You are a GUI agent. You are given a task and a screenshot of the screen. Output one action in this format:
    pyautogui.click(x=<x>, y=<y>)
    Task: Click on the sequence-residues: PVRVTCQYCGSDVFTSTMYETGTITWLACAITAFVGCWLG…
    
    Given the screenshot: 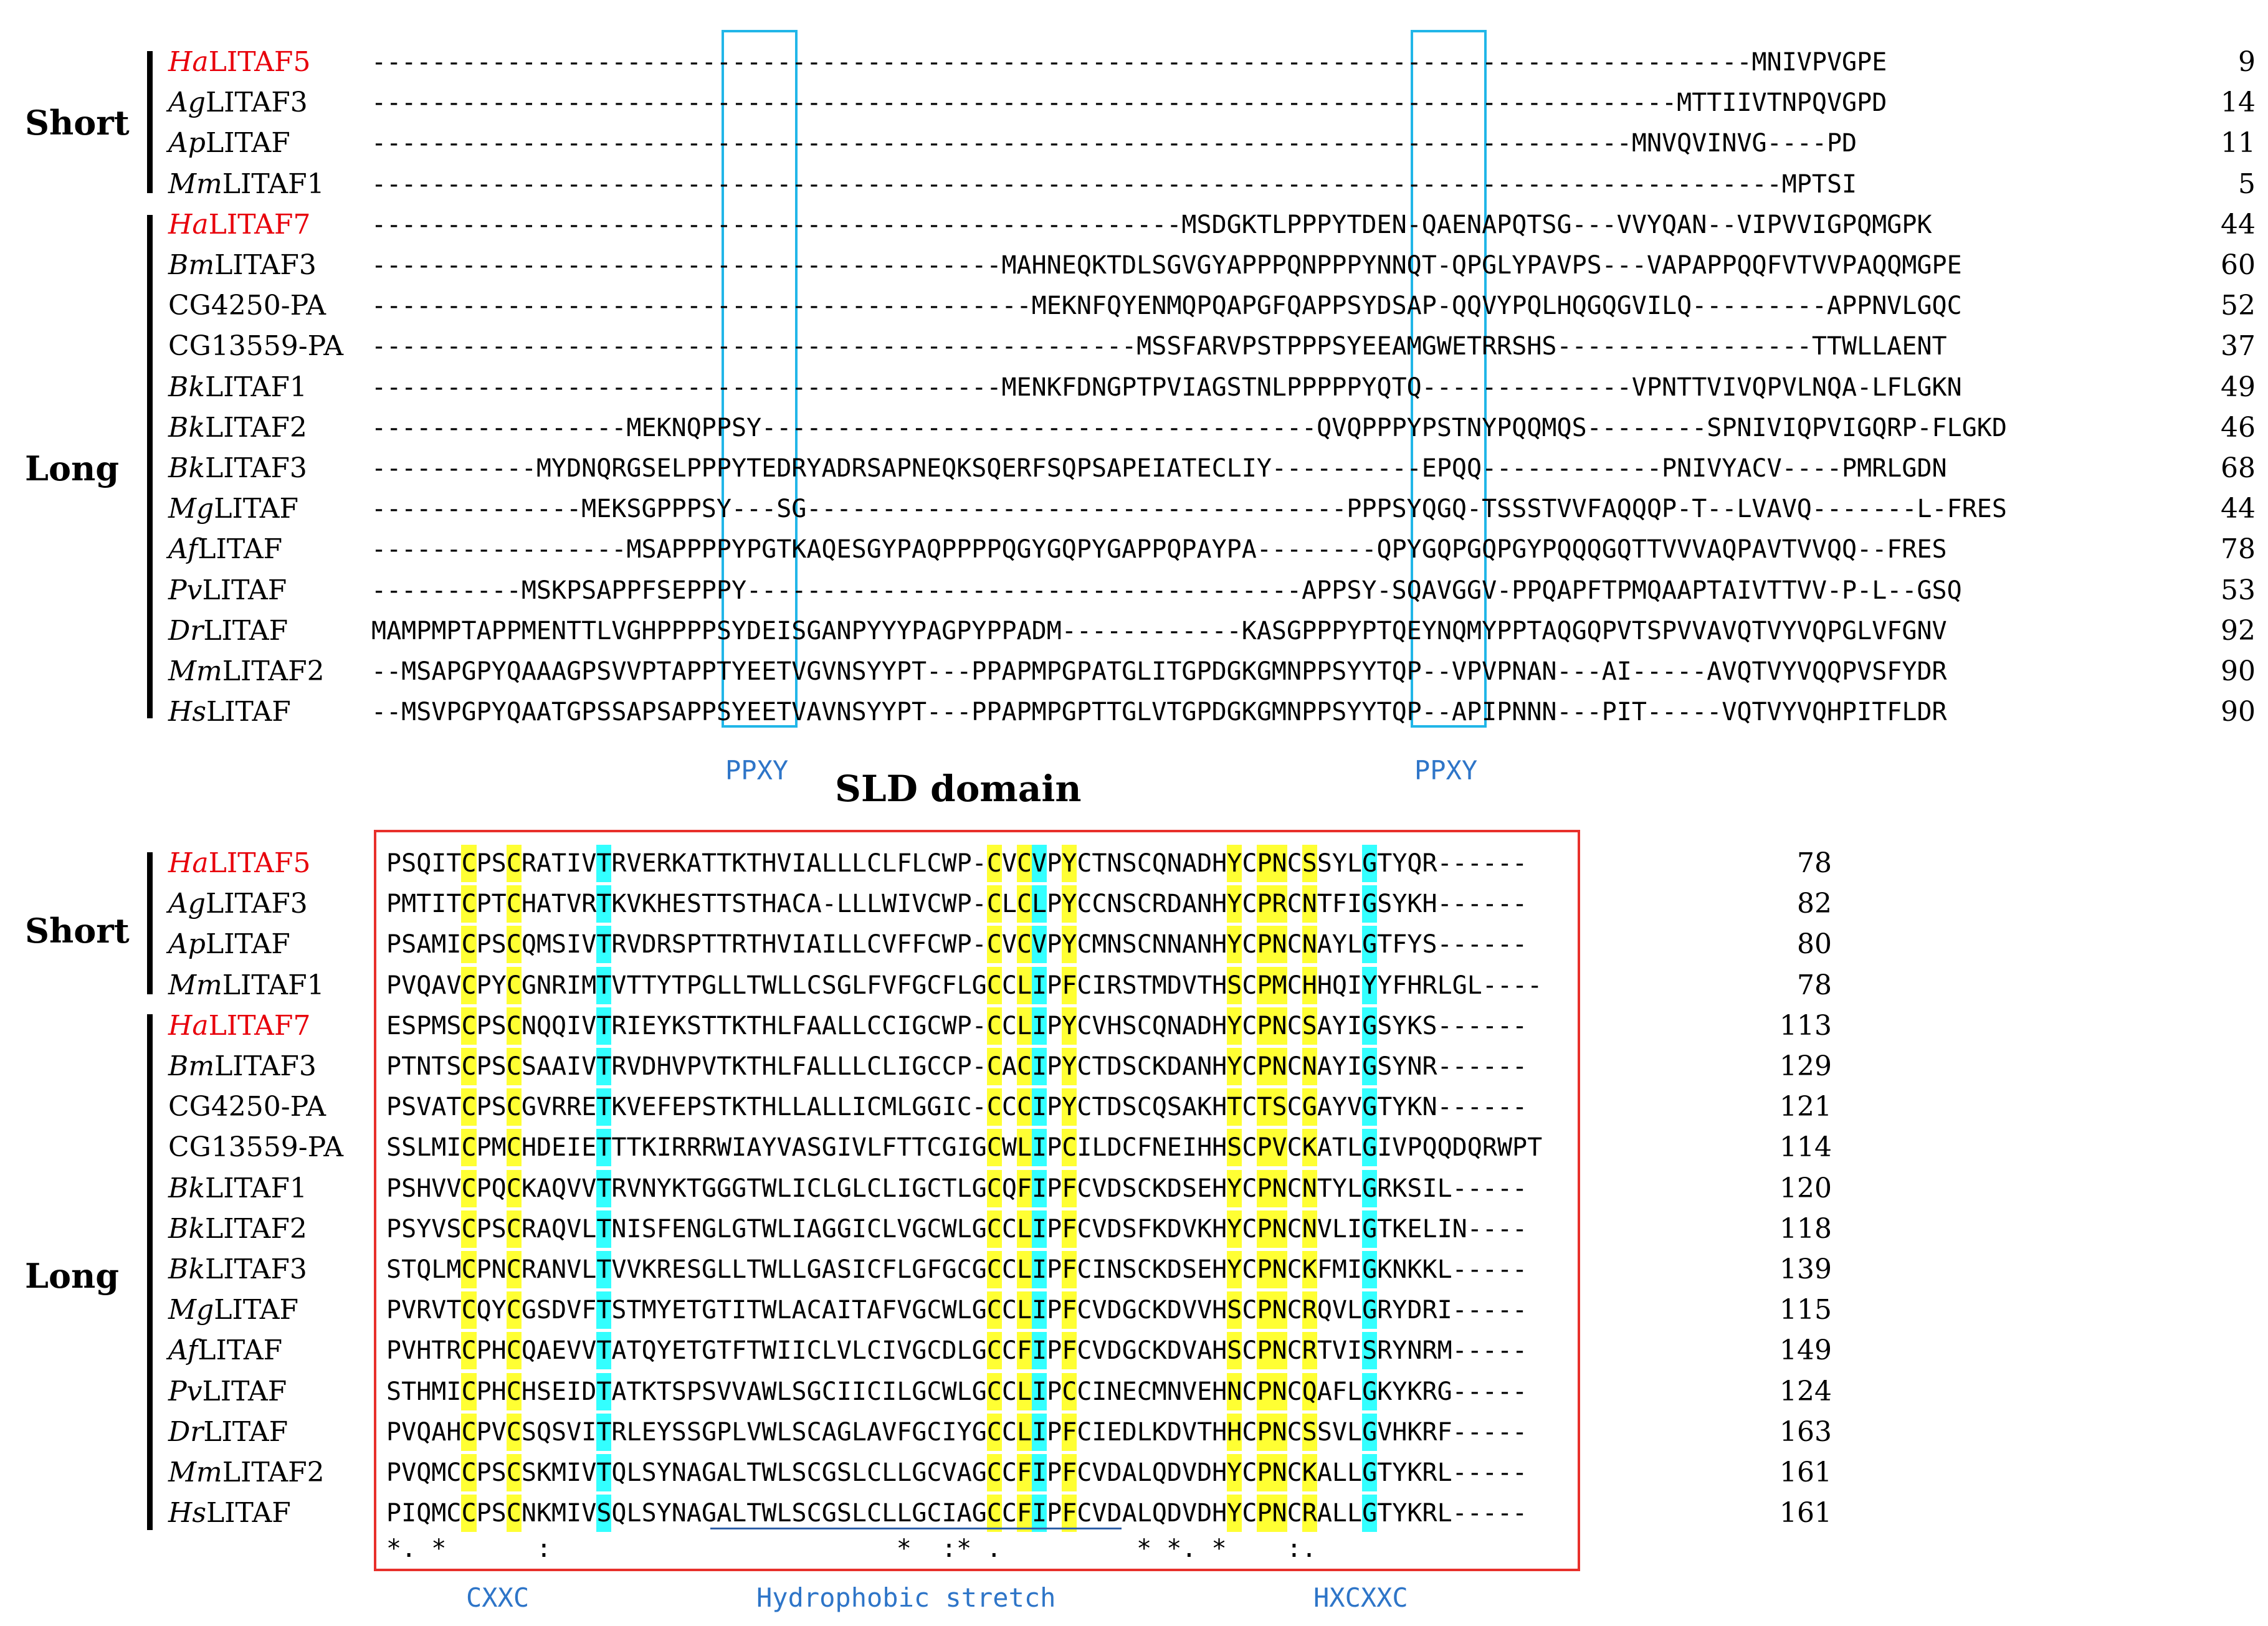 What is the action you would take?
    pyautogui.click(x=957, y=1310)
    